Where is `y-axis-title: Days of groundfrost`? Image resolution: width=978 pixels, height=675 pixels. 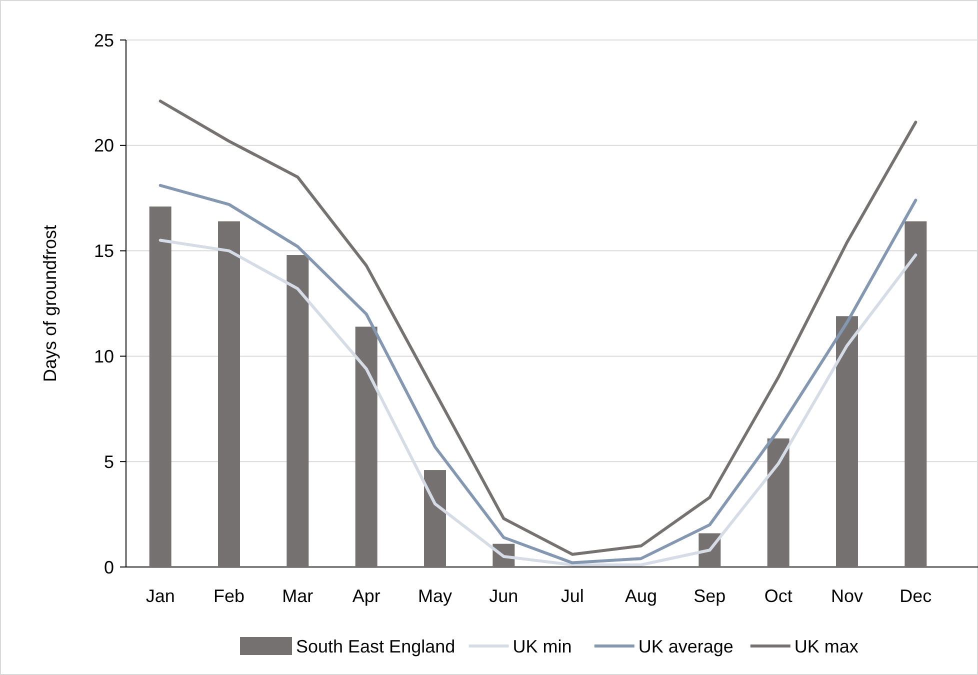 y-axis-title: Days of groundfrost is located at coordinates (50, 303).